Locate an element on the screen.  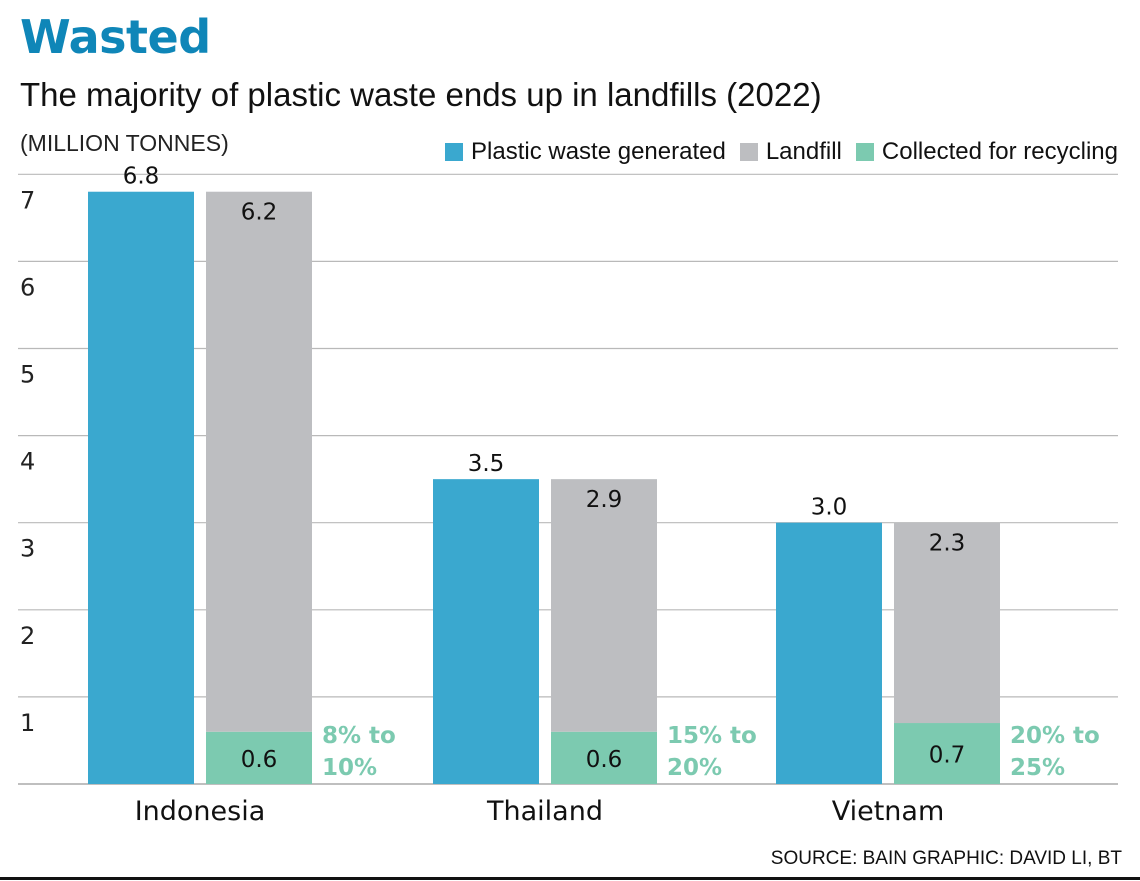
recycling-rate-annotation: 10% is located at coordinates (349, 768).